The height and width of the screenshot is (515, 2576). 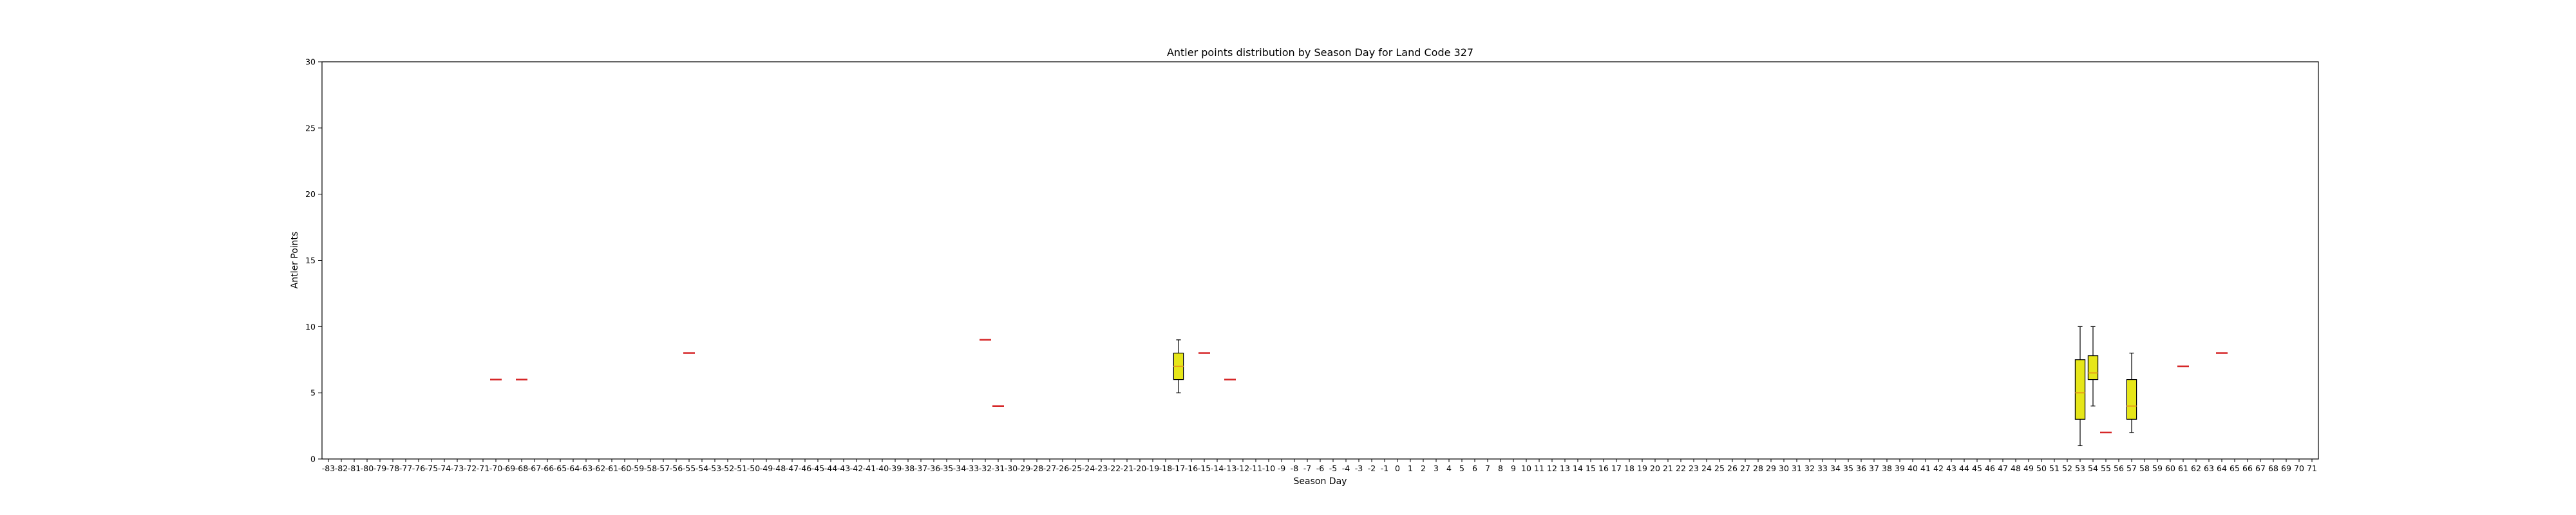 What do you see at coordinates (2067, 468) in the screenshot?
I see `x-tick-label: 52` at bounding box center [2067, 468].